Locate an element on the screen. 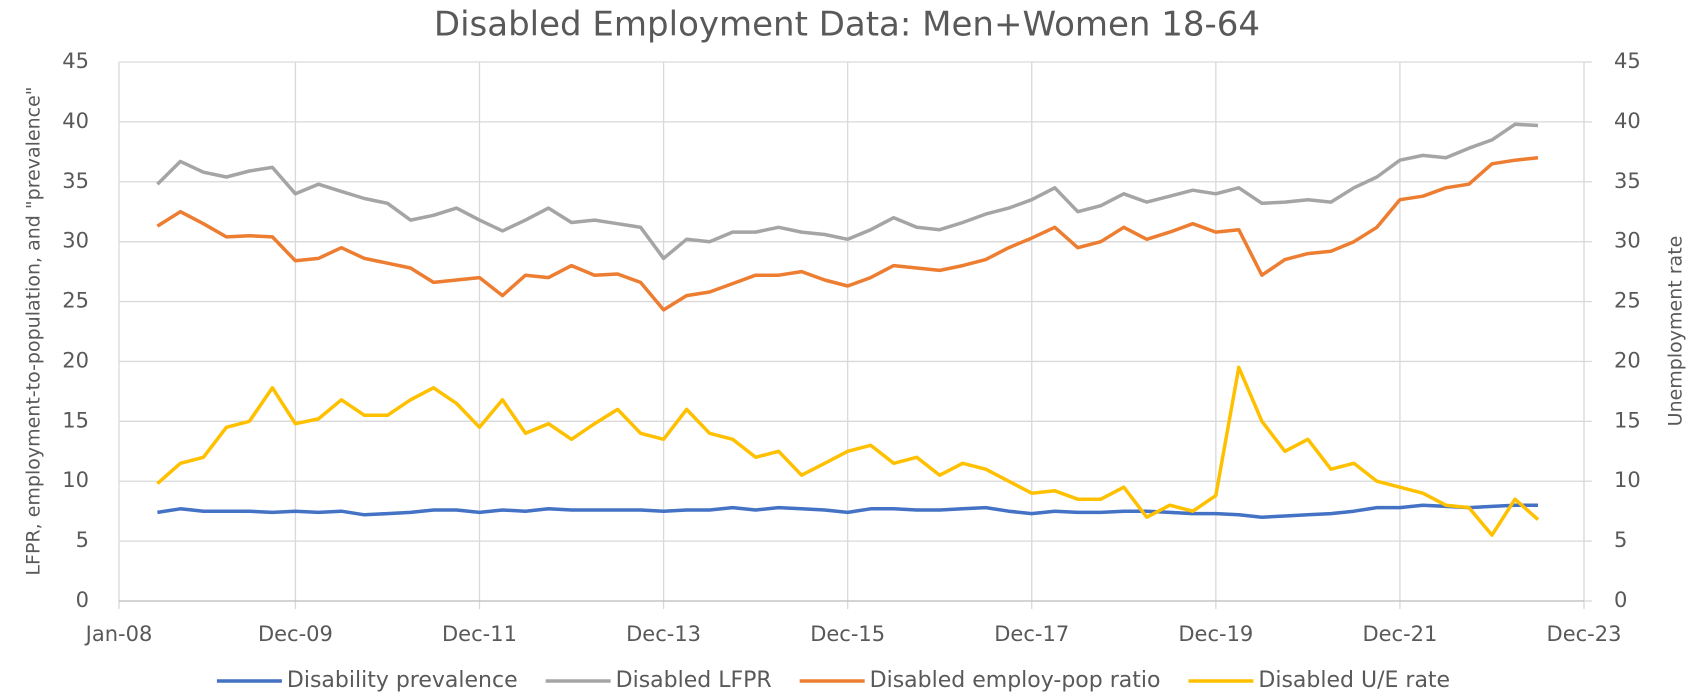  x-tick-label: Dec-09 is located at coordinates (295, 634).